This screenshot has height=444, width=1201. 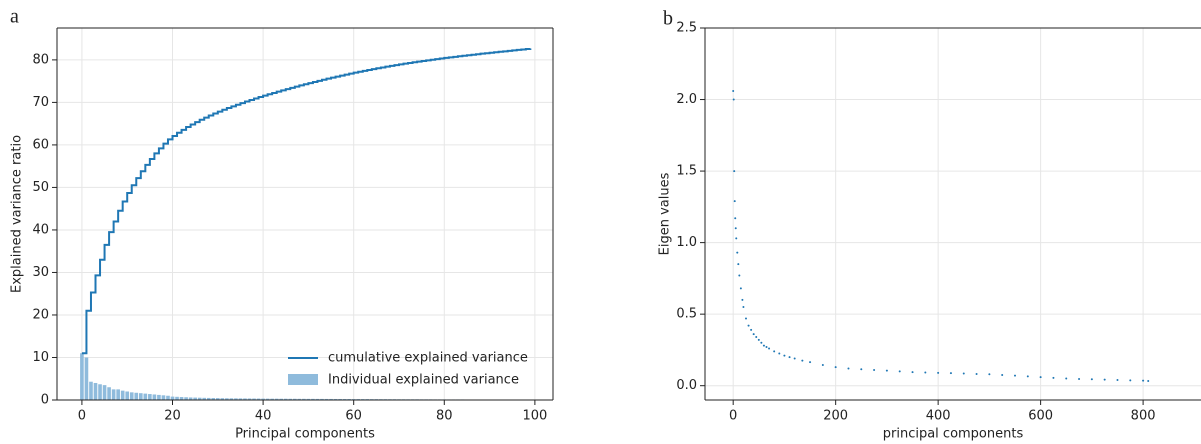 What do you see at coordinates (353, 416) in the screenshot?
I see `x-tick-label: 60` at bounding box center [353, 416].